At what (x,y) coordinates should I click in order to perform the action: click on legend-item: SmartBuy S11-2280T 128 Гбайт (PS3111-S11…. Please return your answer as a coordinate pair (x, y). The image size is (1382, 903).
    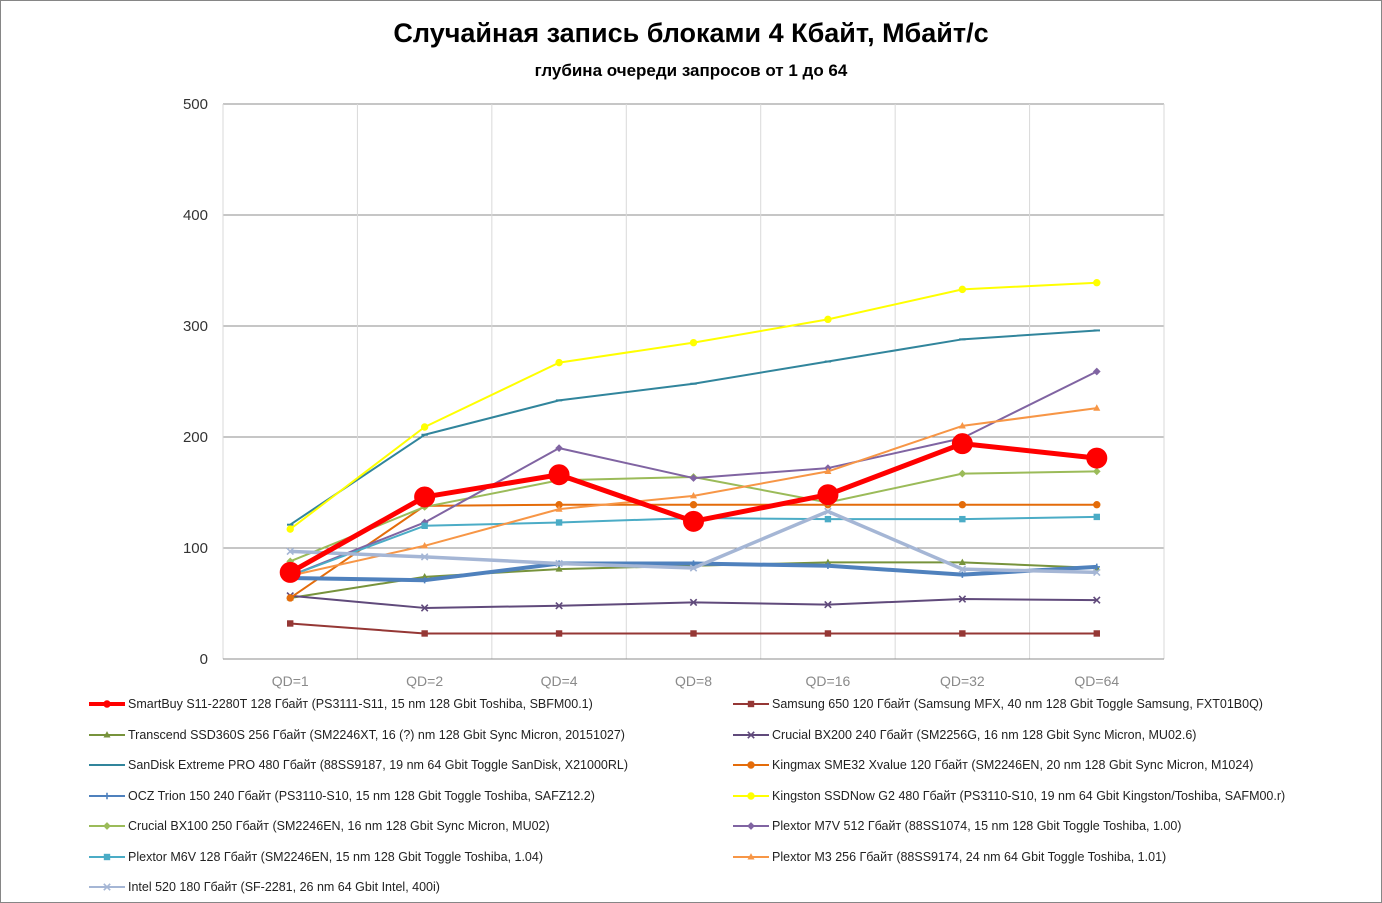
    Looking at the image, I should click on (340, 704).